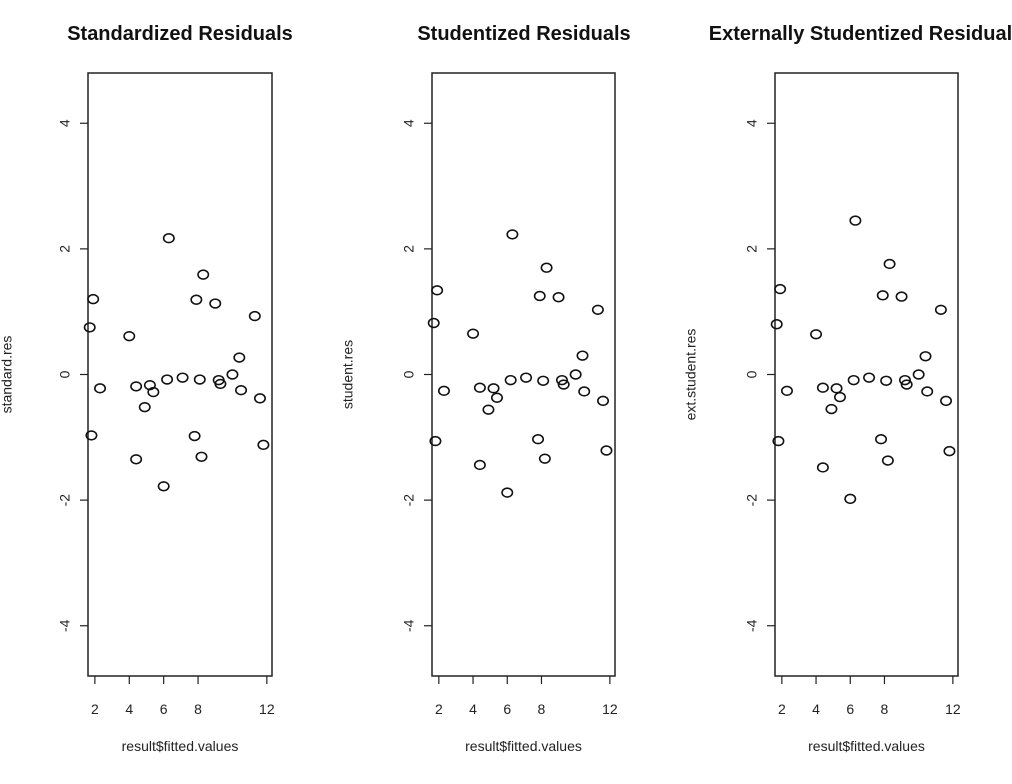 The width and height of the screenshot is (1012, 784). I want to click on plot-title: Studentized Residuals, so click(523, 34).